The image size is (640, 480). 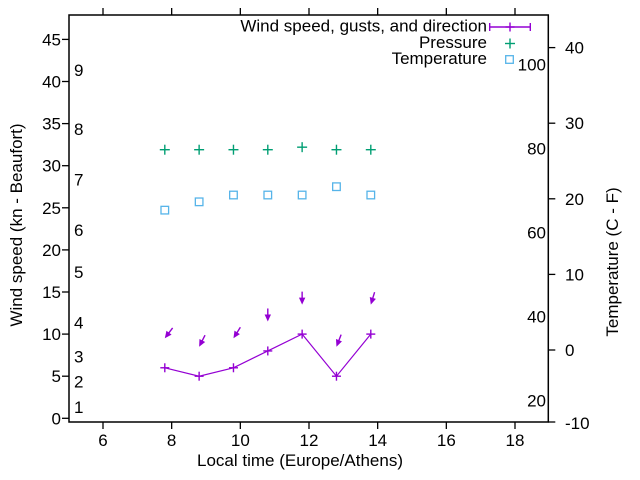 I want to click on fahrenheit-tick-label: 100, so click(x=532, y=64).